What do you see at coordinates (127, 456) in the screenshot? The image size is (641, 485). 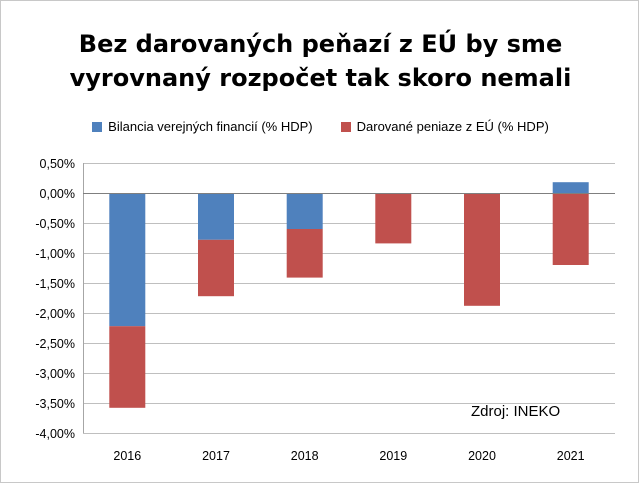 I see `x-tick-label: 2016` at bounding box center [127, 456].